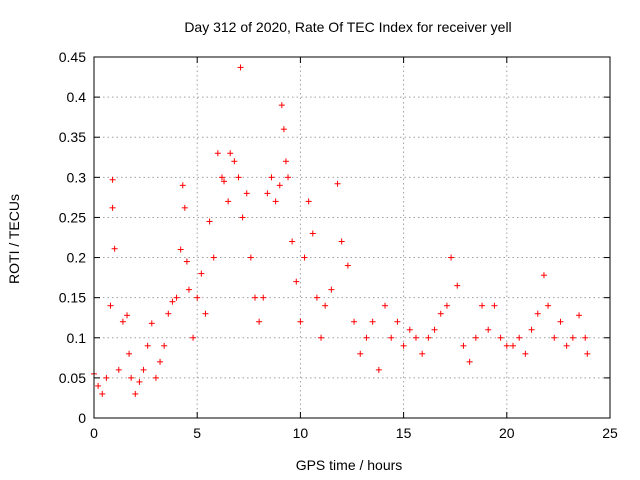  I want to click on y-tick-label: 0.4, so click(77, 97).